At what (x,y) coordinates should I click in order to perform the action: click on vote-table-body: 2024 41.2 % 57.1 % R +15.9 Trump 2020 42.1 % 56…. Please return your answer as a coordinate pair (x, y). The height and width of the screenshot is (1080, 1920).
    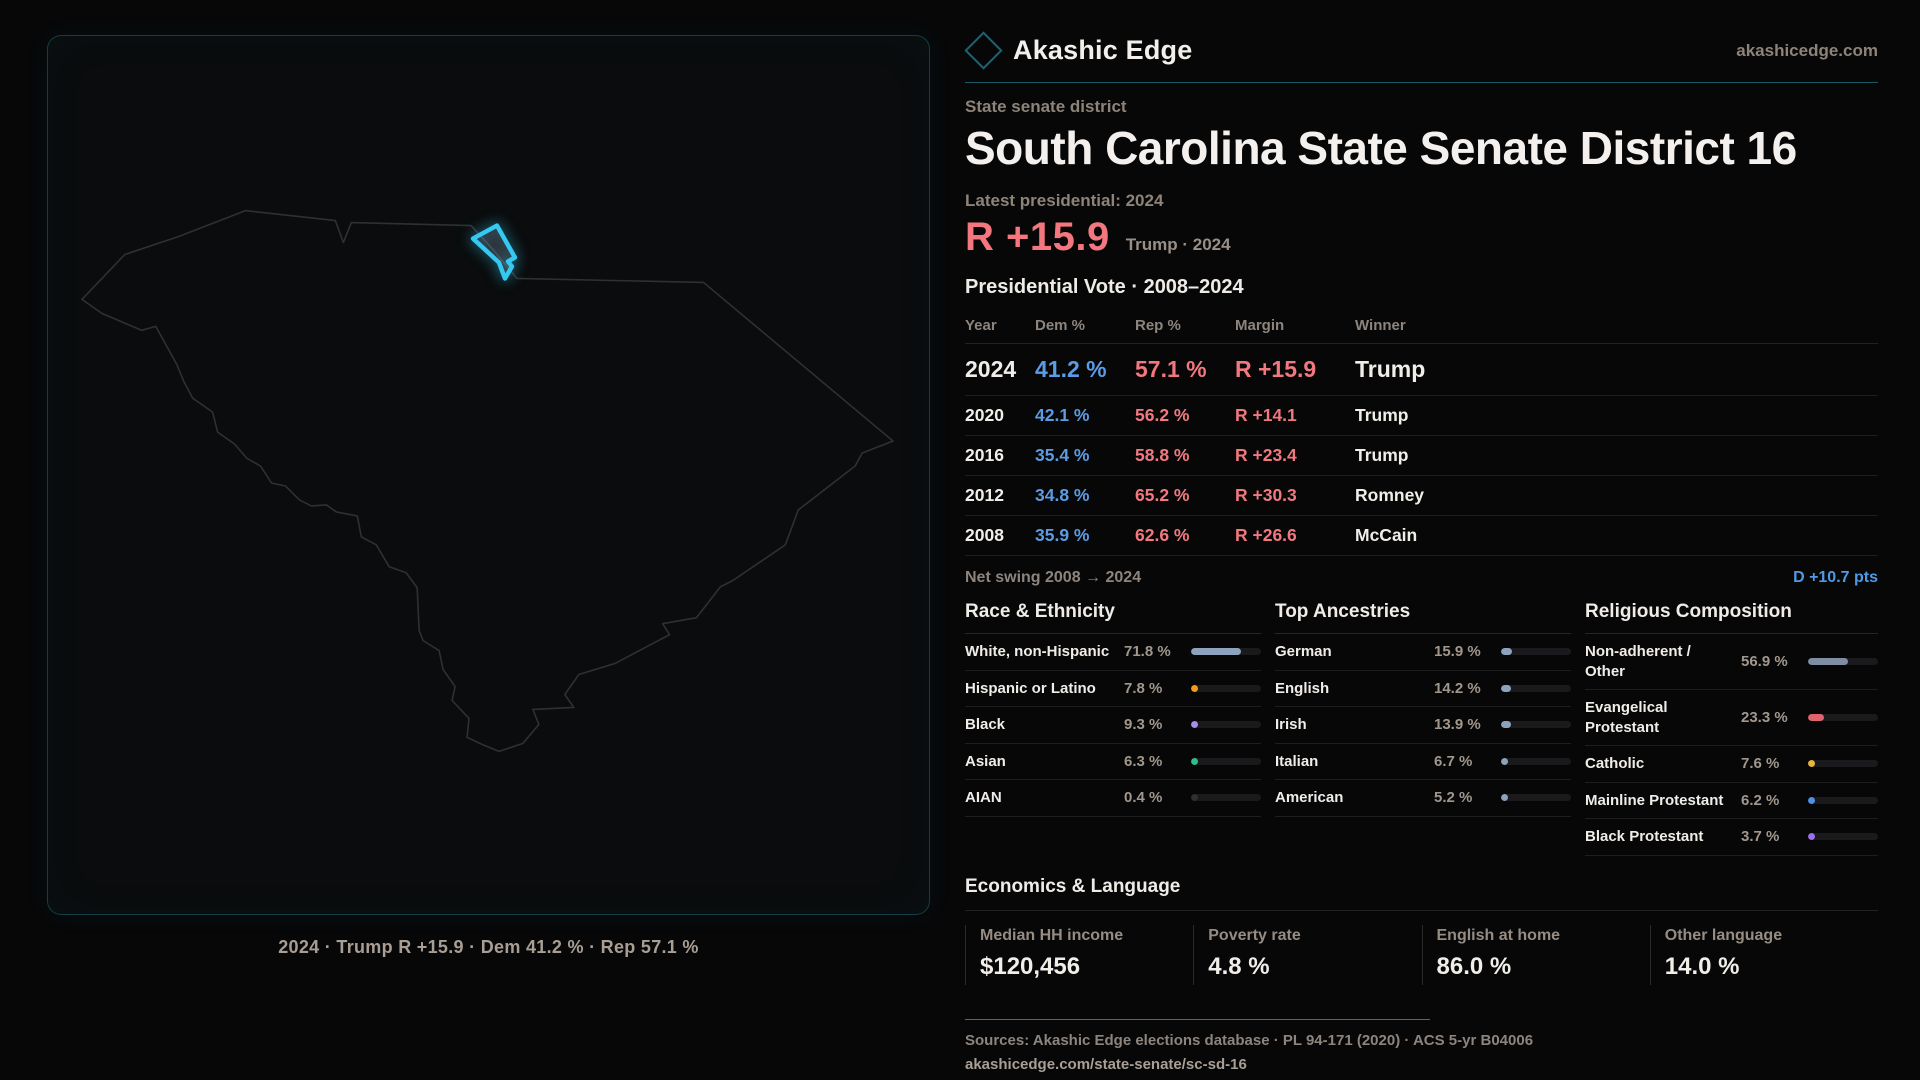
    Looking at the image, I should click on (1421, 450).